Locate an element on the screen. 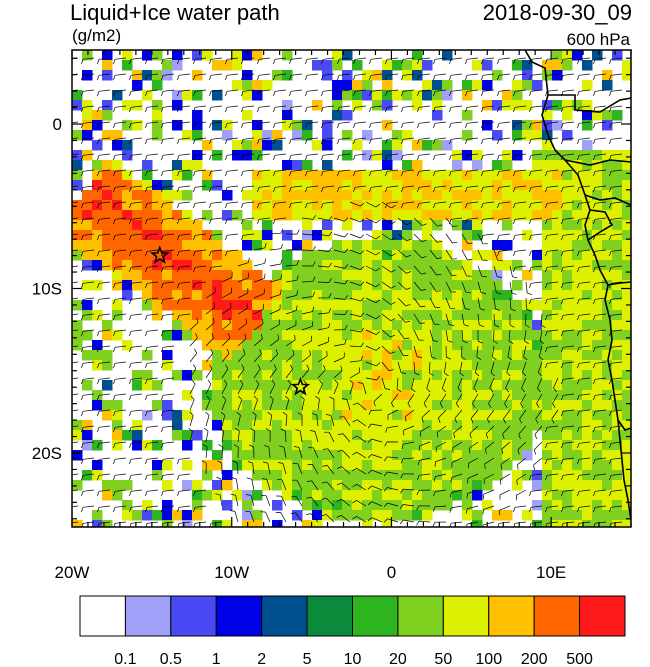  lon-tick-label-0: 20W is located at coordinates (72, 572).